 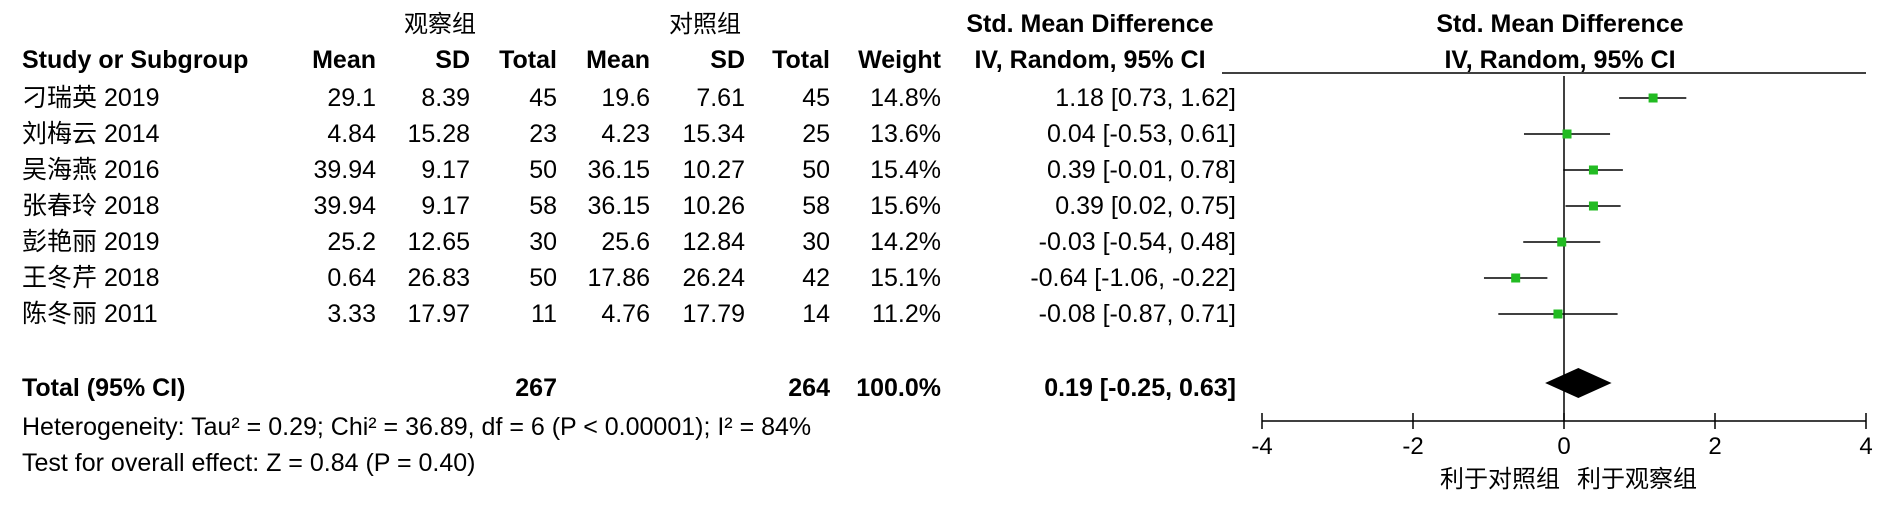 I want to click on study-name: 彭艳丽 2019, so click(x=91, y=242).